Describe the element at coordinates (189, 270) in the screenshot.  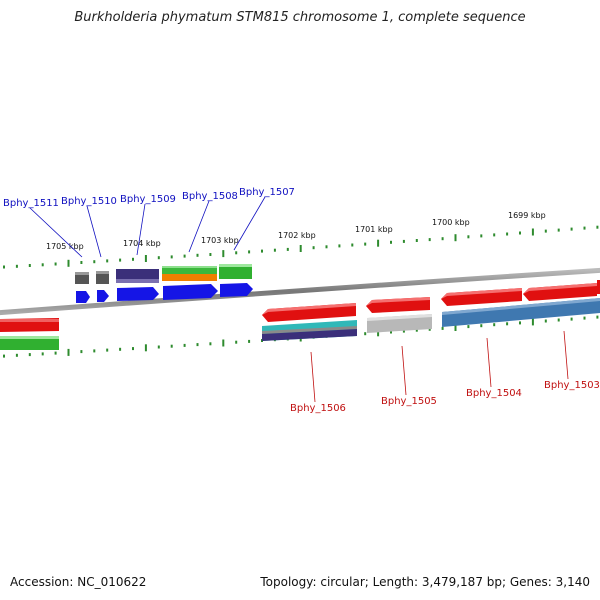
I see `feature-bphy-1508-block` at that location.